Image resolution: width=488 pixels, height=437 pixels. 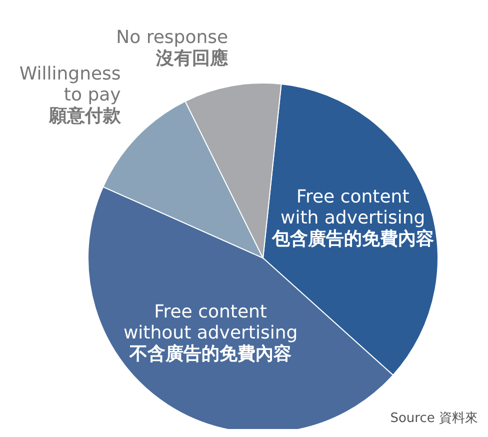 I want to click on slice-label: Free content without advertising 不含廣告的免費內容, so click(x=210, y=333).